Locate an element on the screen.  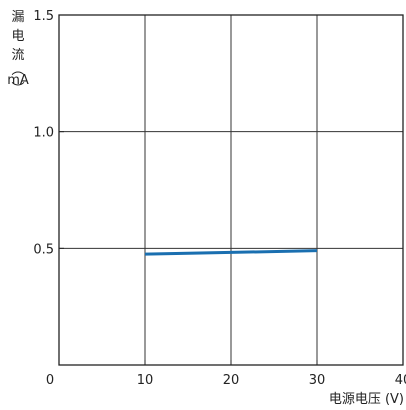
y-axis-label-part-5: ︶ is located at coordinates (17, 89).